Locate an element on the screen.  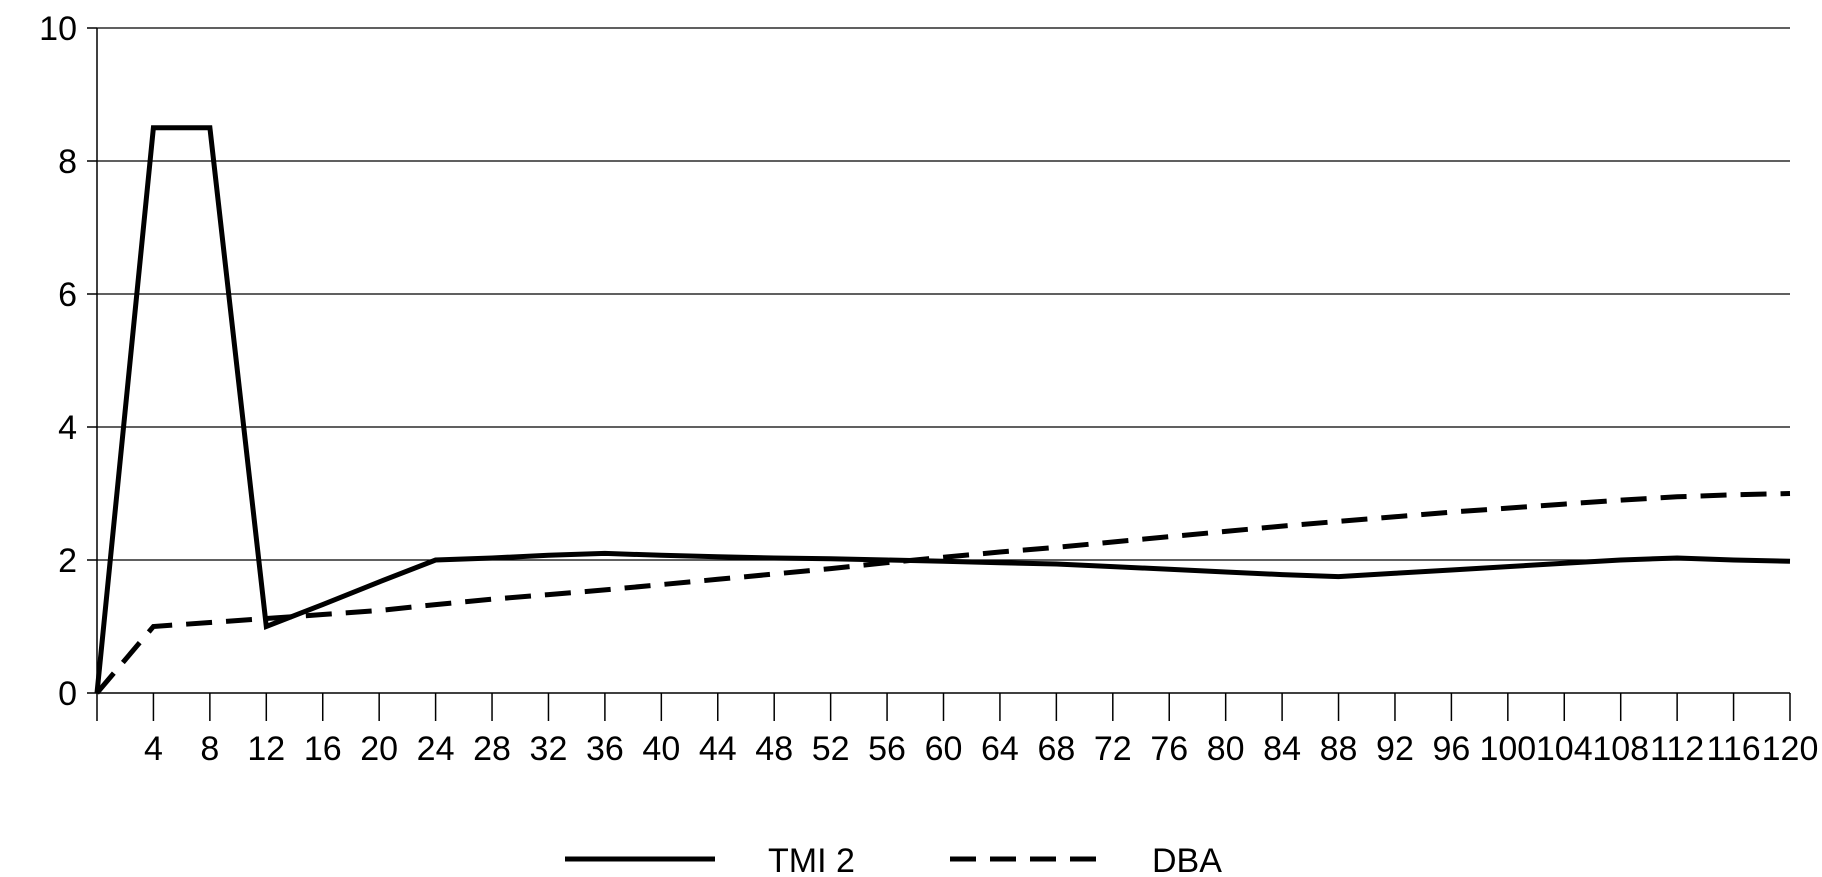
x-tick-label: 40 is located at coordinates (661, 749).